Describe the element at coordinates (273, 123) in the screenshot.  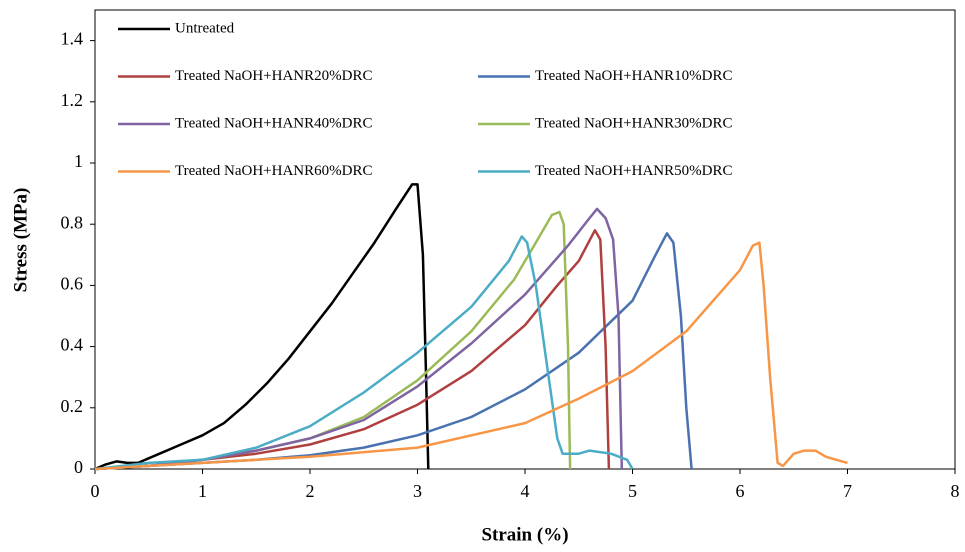
I see `legend-label: Treated NaOH+HANR40%DRC` at that location.